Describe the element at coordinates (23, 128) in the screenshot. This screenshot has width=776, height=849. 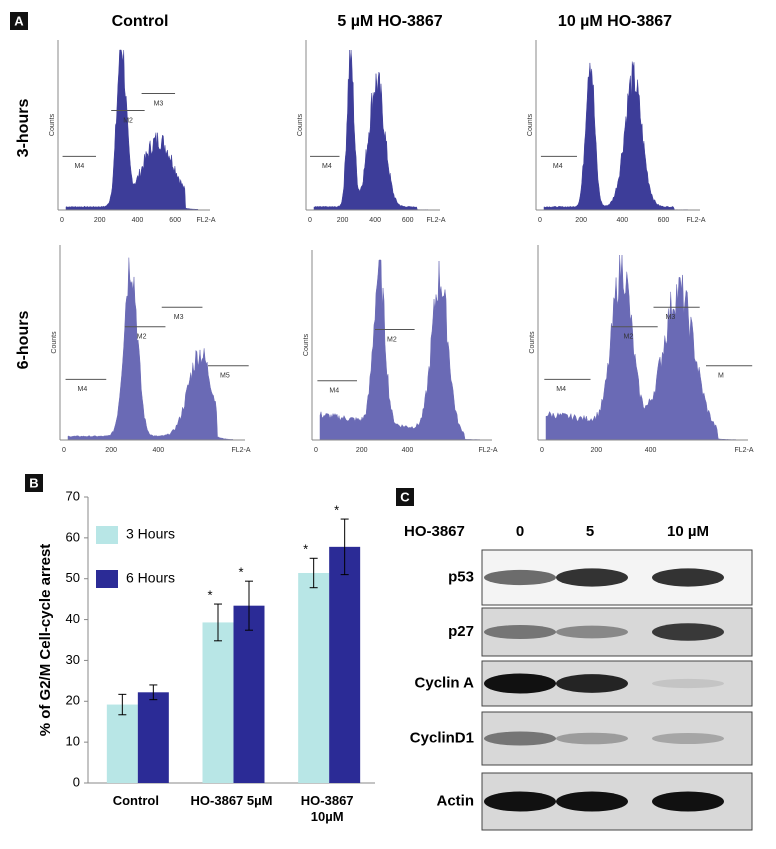
I see `row-title: 3-hours` at that location.